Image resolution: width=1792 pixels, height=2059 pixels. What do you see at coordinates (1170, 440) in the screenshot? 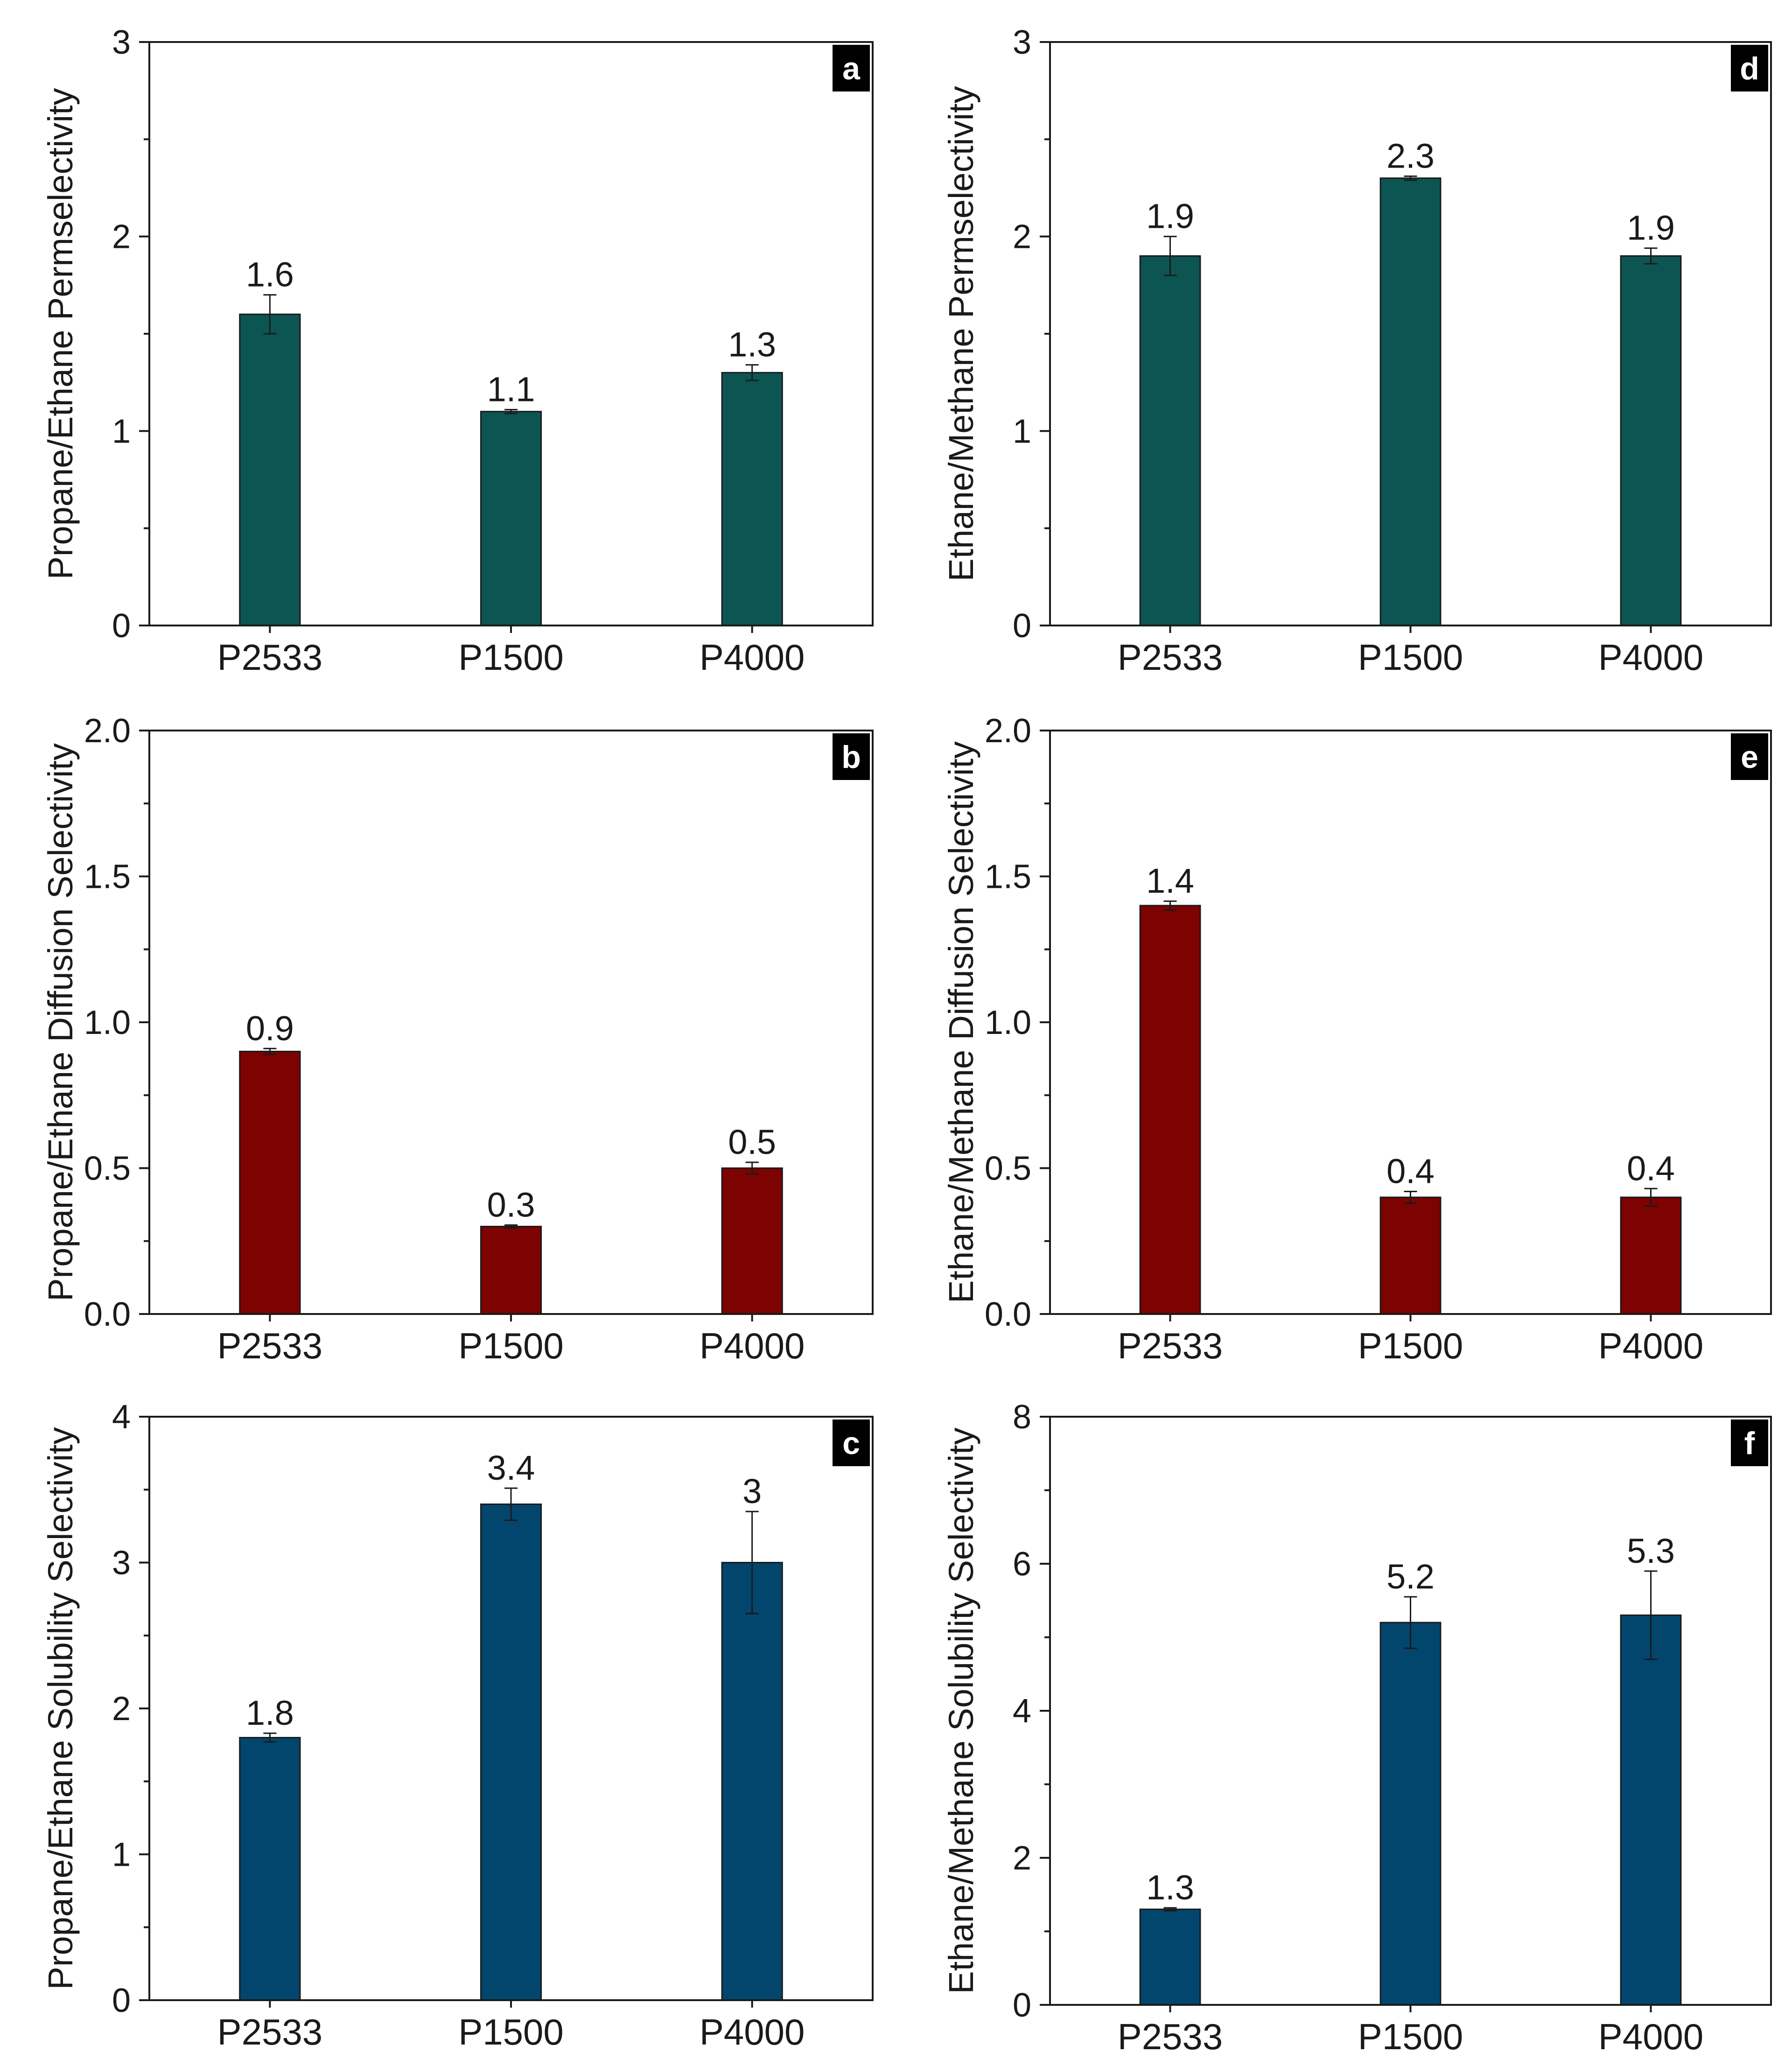
I see `bar-d-P2533` at bounding box center [1170, 440].